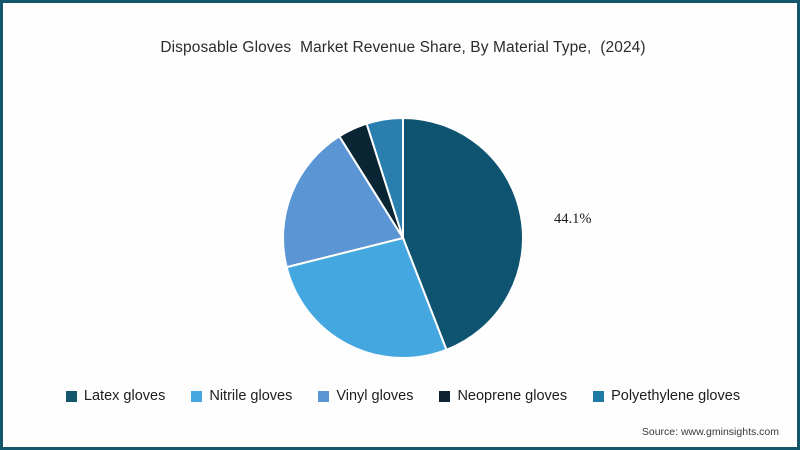 This screenshot has height=450, width=800. I want to click on source-attribution: Source: www.gminsights.com, so click(710, 432).